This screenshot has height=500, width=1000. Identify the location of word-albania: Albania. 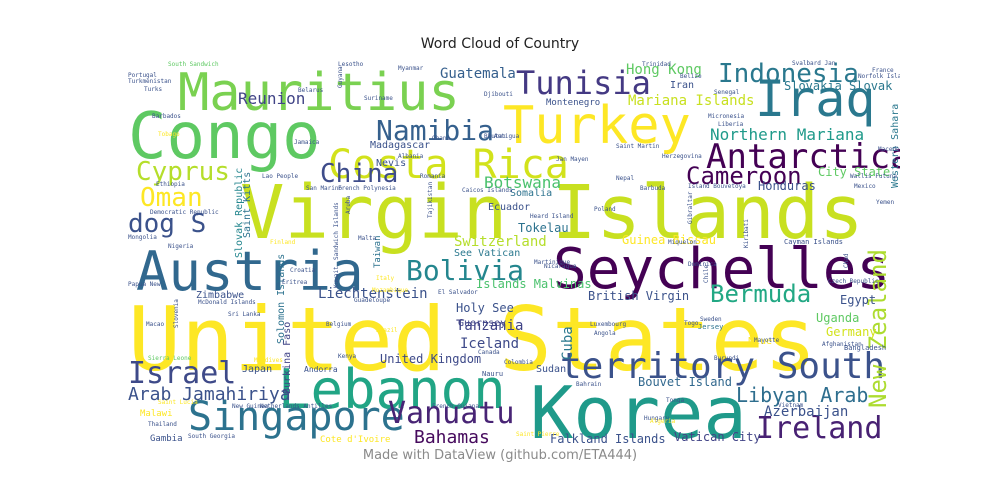
(411, 156).